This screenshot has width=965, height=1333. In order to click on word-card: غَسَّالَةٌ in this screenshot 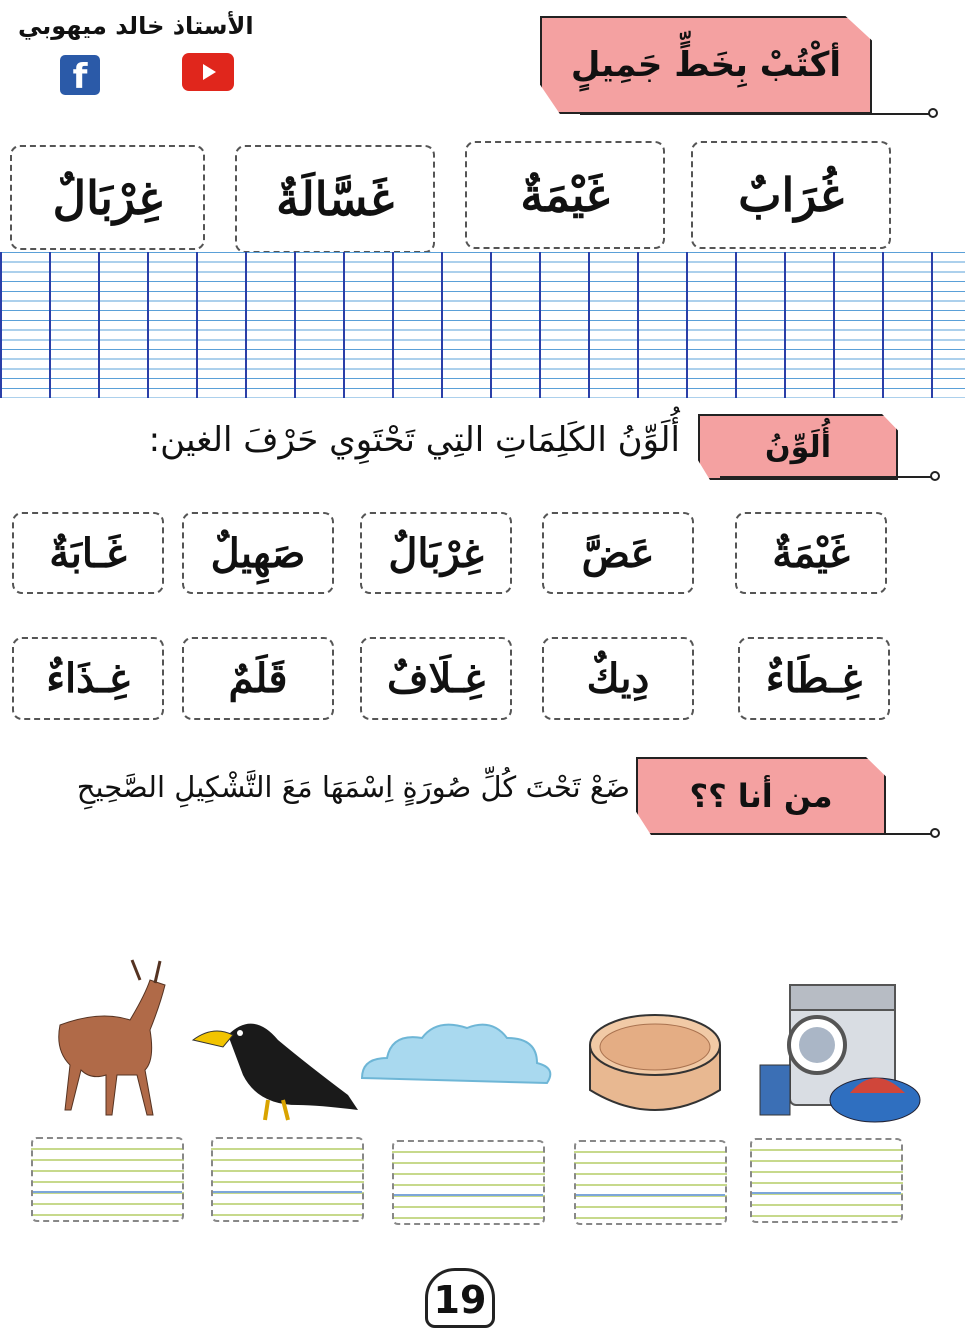, I will do `click(335, 199)`.